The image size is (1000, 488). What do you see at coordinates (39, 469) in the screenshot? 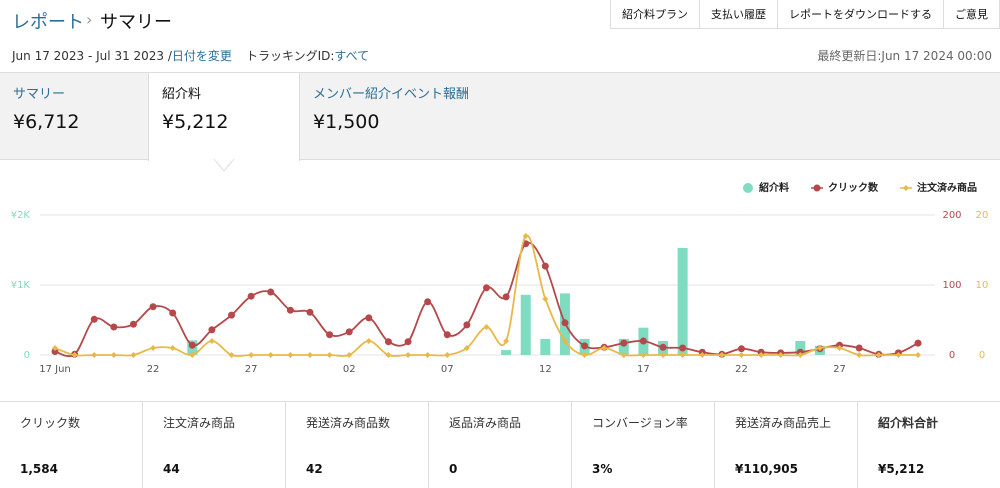
I see `stat-value: 1,584` at bounding box center [39, 469].